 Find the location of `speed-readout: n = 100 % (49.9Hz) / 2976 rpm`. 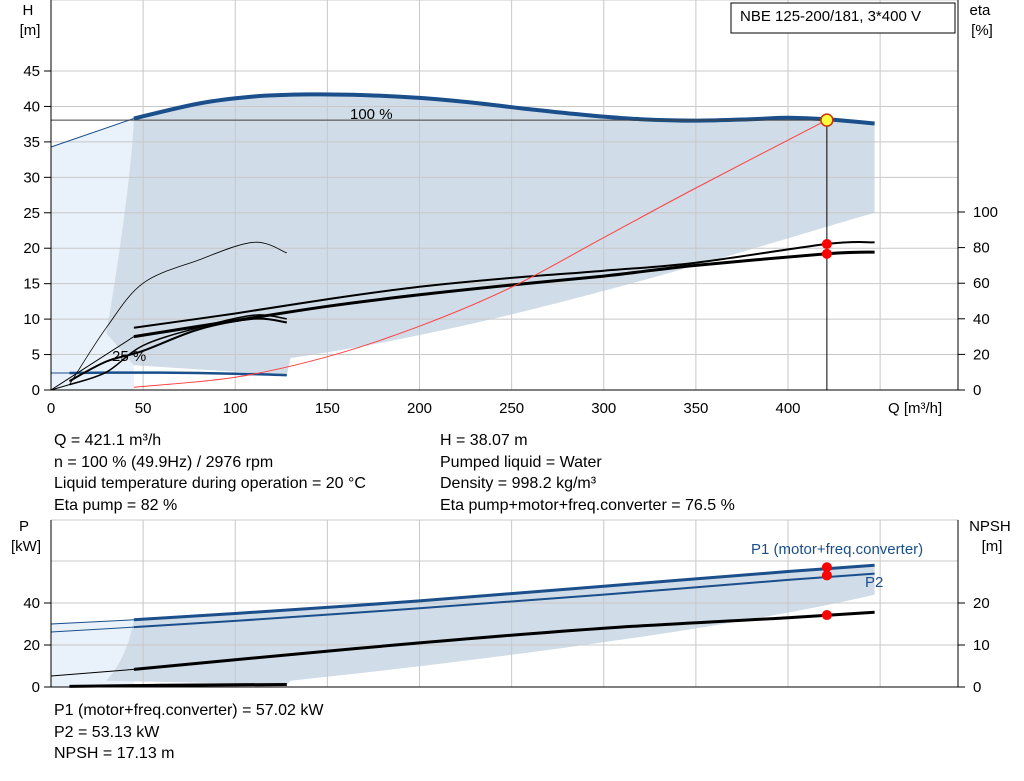

speed-readout: n = 100 % (49.9Hz) / 2976 rpm is located at coordinates (164, 462).